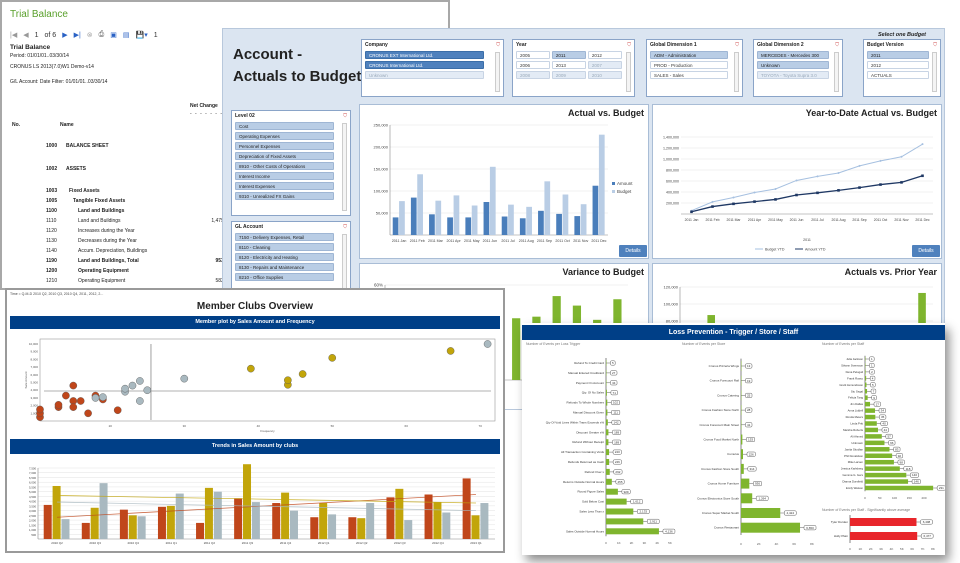 This screenshot has width=960, height=563. What do you see at coordinates (533, 55) in the screenshot?
I see `slicer-item: 2005` at bounding box center [533, 55].